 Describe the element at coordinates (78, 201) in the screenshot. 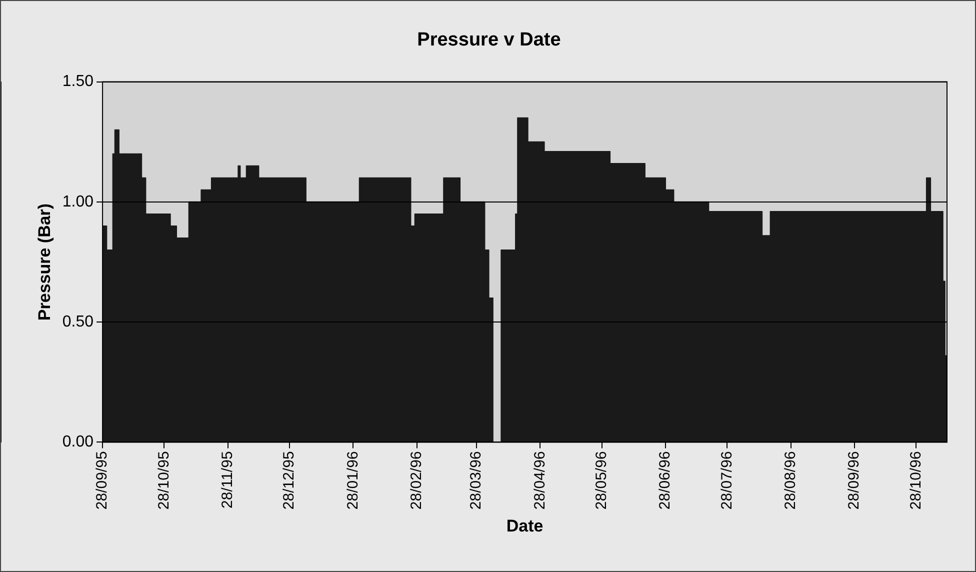

I see `y-tick-label: 1.00` at that location.